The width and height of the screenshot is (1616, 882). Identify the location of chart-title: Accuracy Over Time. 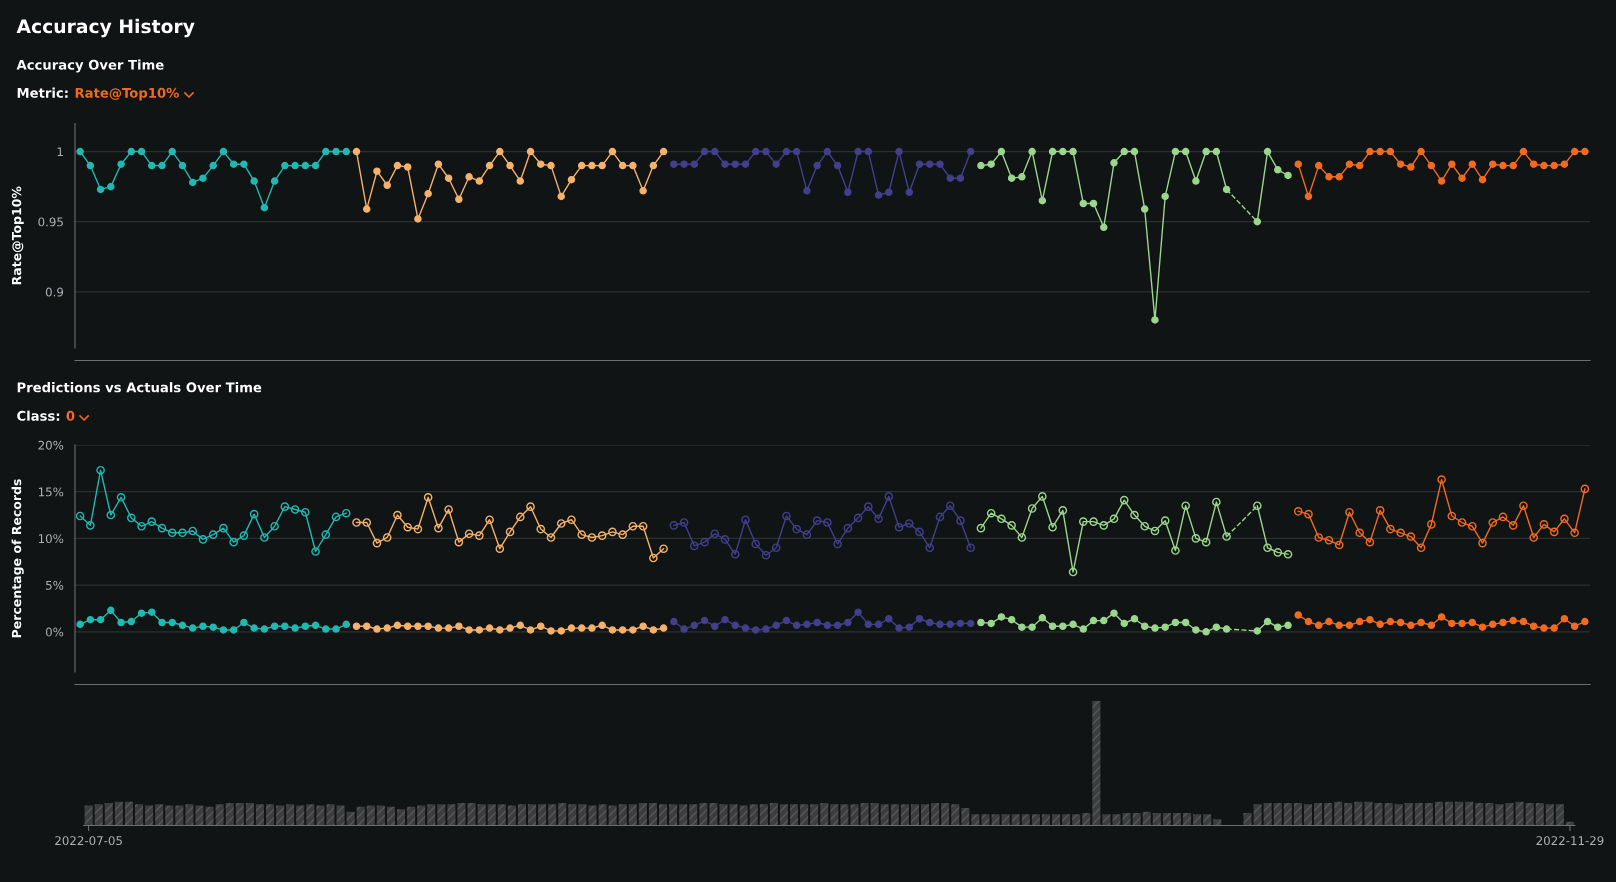
(90, 66).